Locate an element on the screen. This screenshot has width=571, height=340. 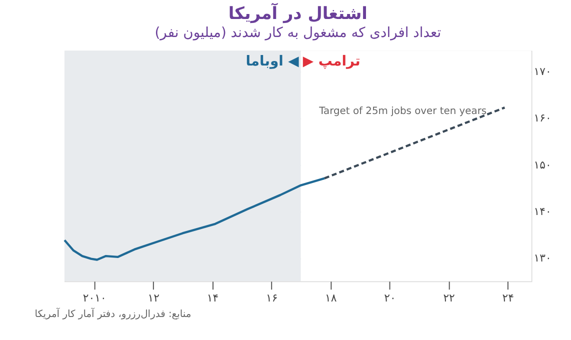
y-tick-label: ۱۷۰ is located at coordinates (543, 71).